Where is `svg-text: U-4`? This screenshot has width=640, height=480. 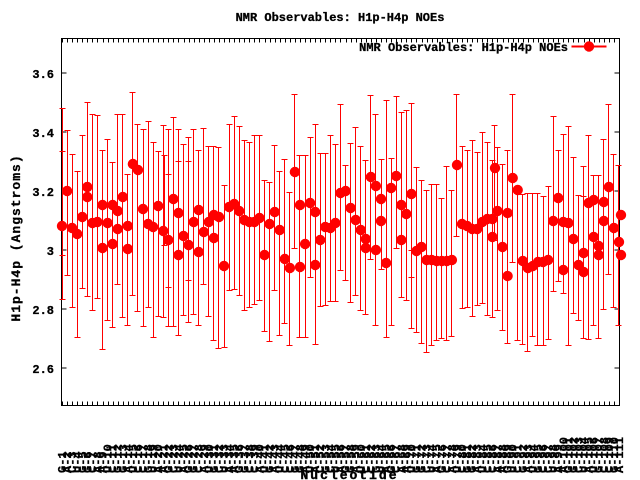 svg-text: U-4 is located at coordinates (78, 462).